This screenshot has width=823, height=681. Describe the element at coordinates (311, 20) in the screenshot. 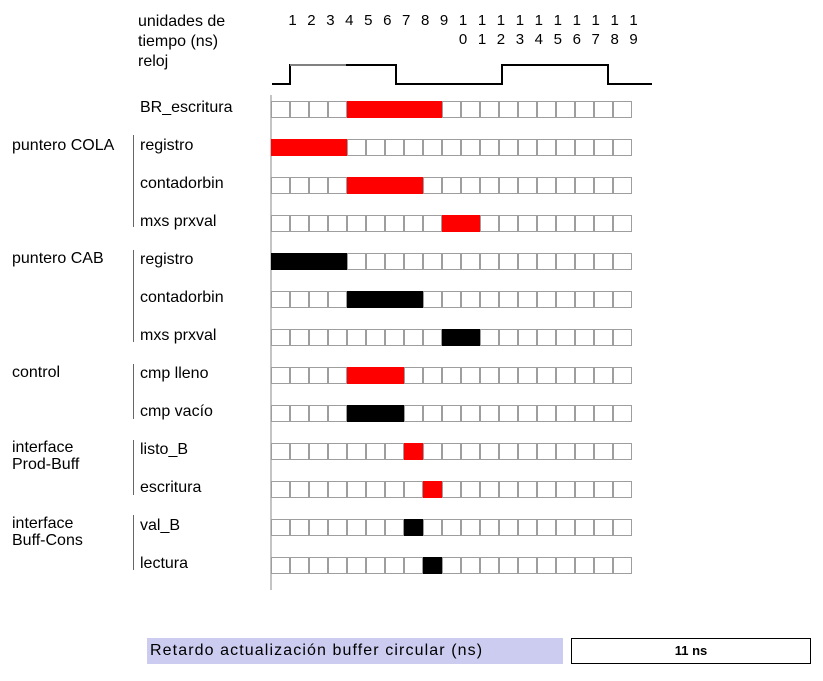

I see `time-unit-digit: 2` at that location.